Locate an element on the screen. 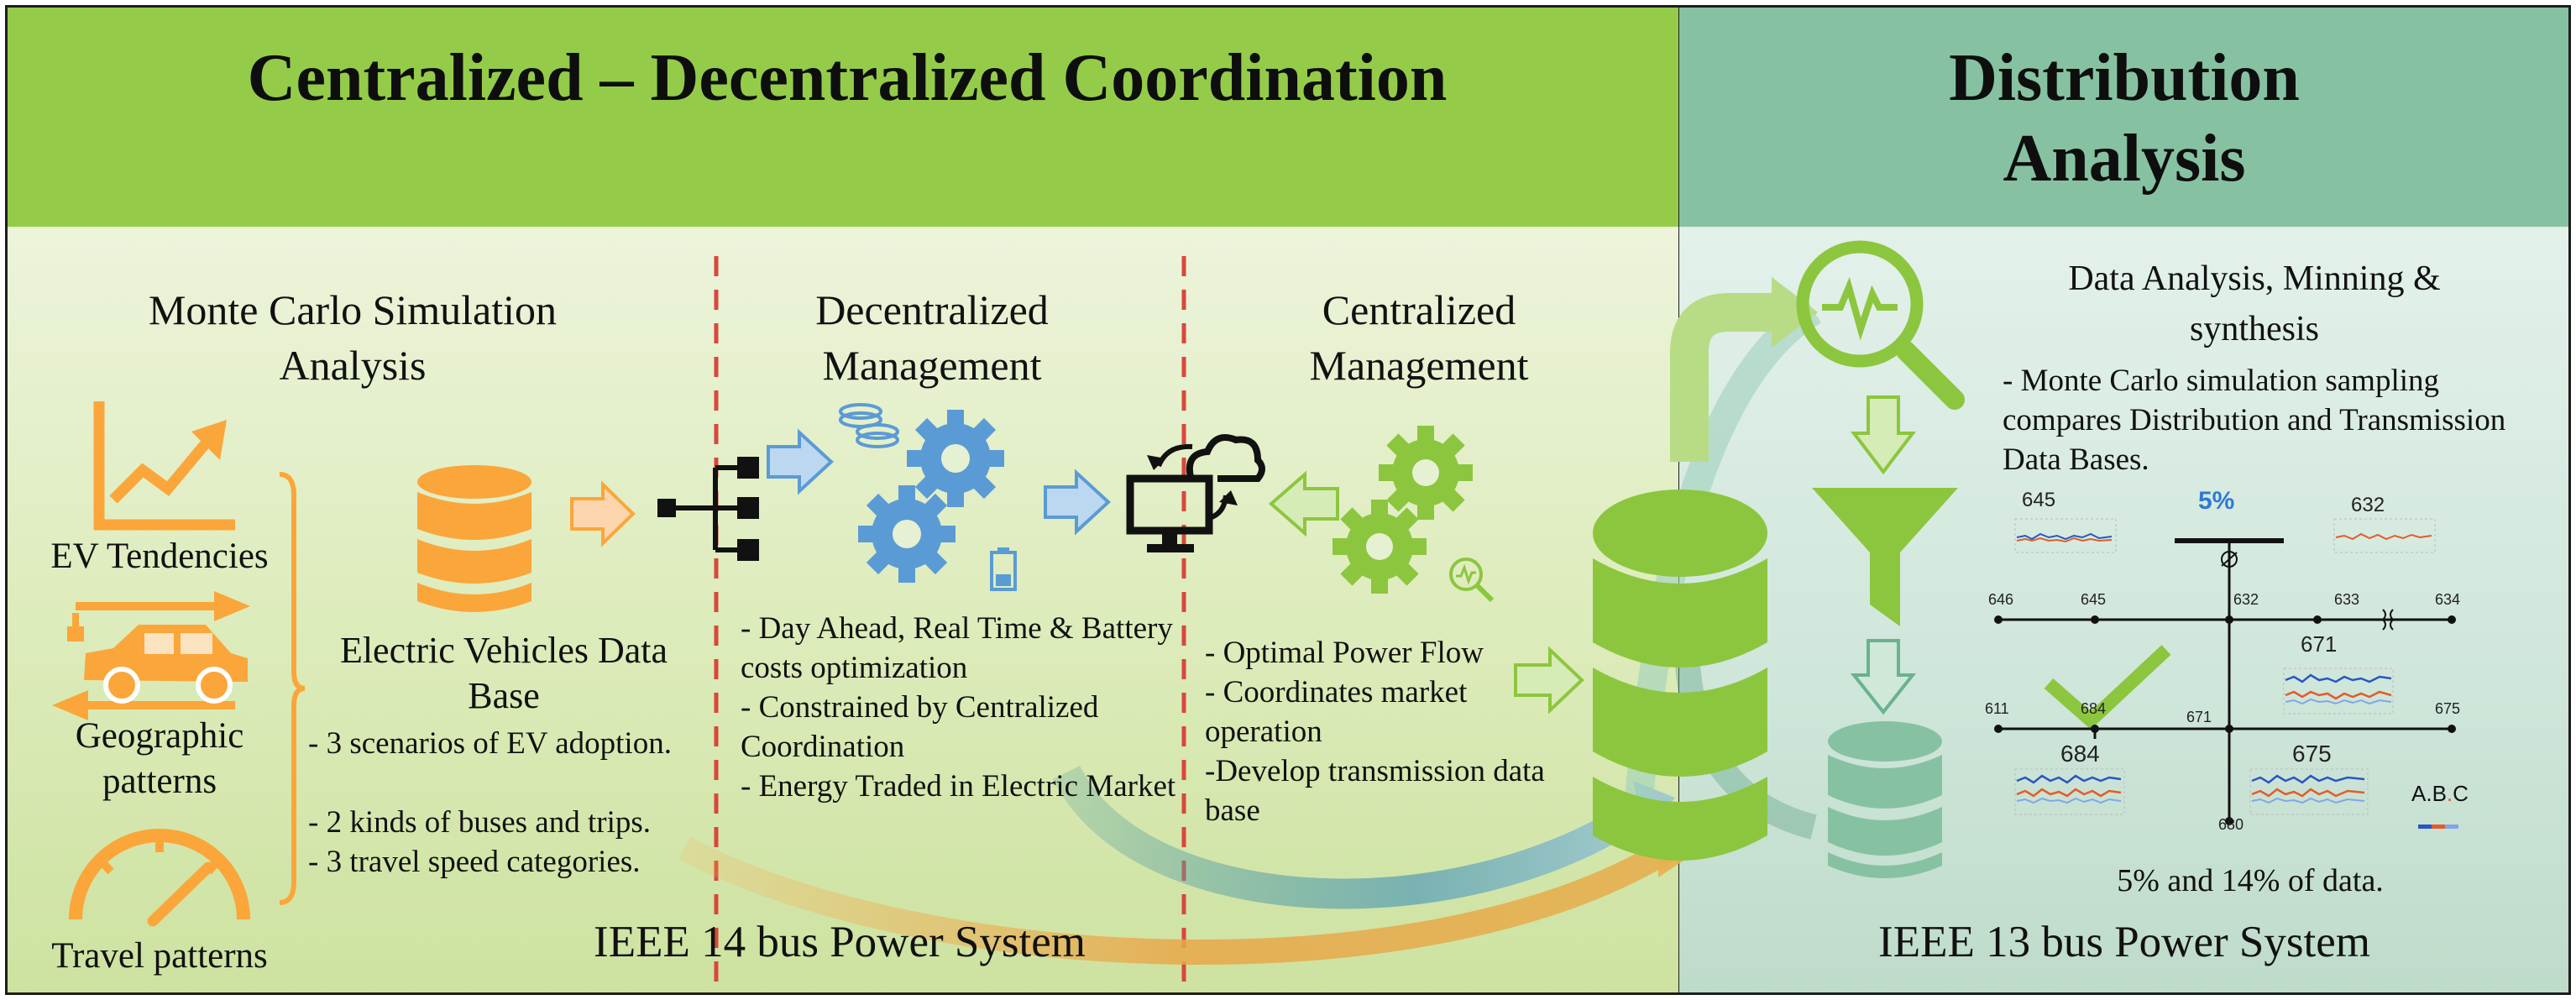 This screenshot has width=2576, height=1000. centralized-bullet-3: -Develop transmission data base is located at coordinates (1375, 791).